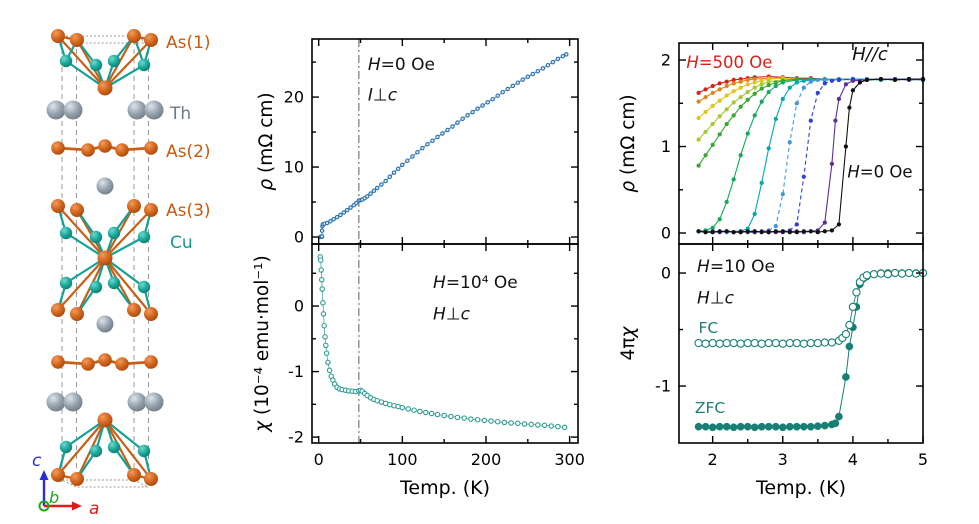 The image size is (979, 524). Describe the element at coordinates (703, 299) in the screenshot. I see `tspan-shape: H` at that location.